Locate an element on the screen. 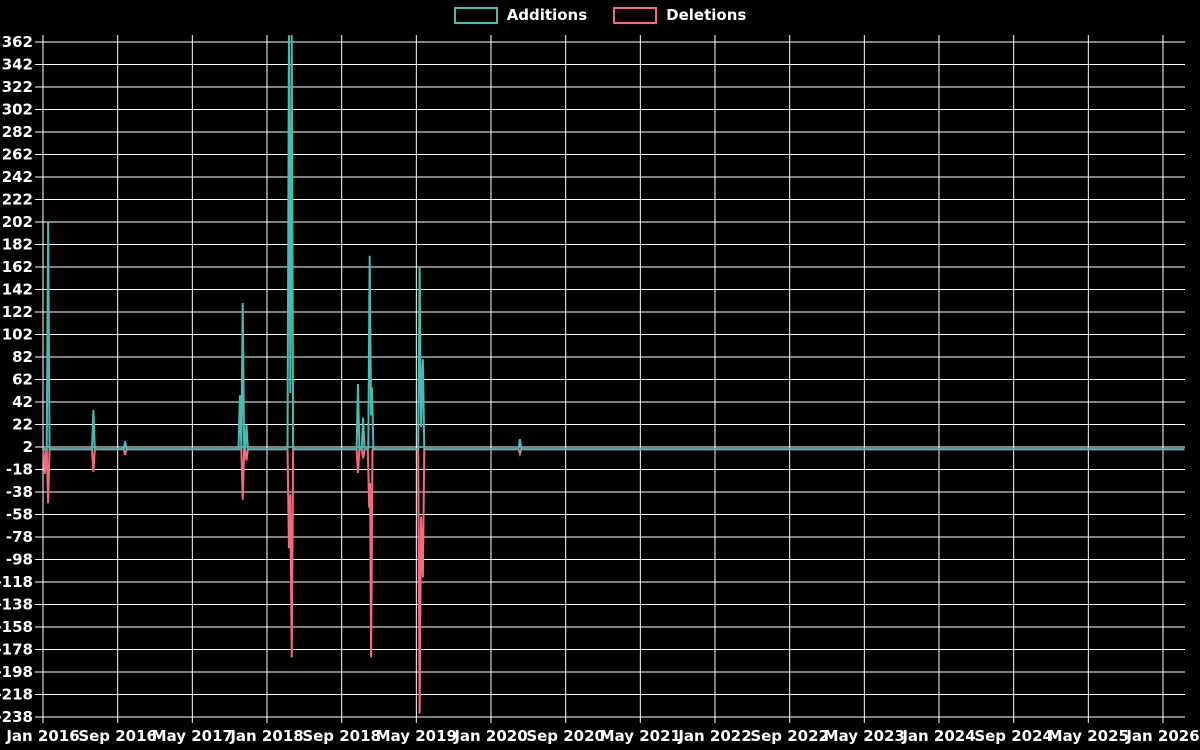  y-tick-label: 282 is located at coordinates (17, 132).